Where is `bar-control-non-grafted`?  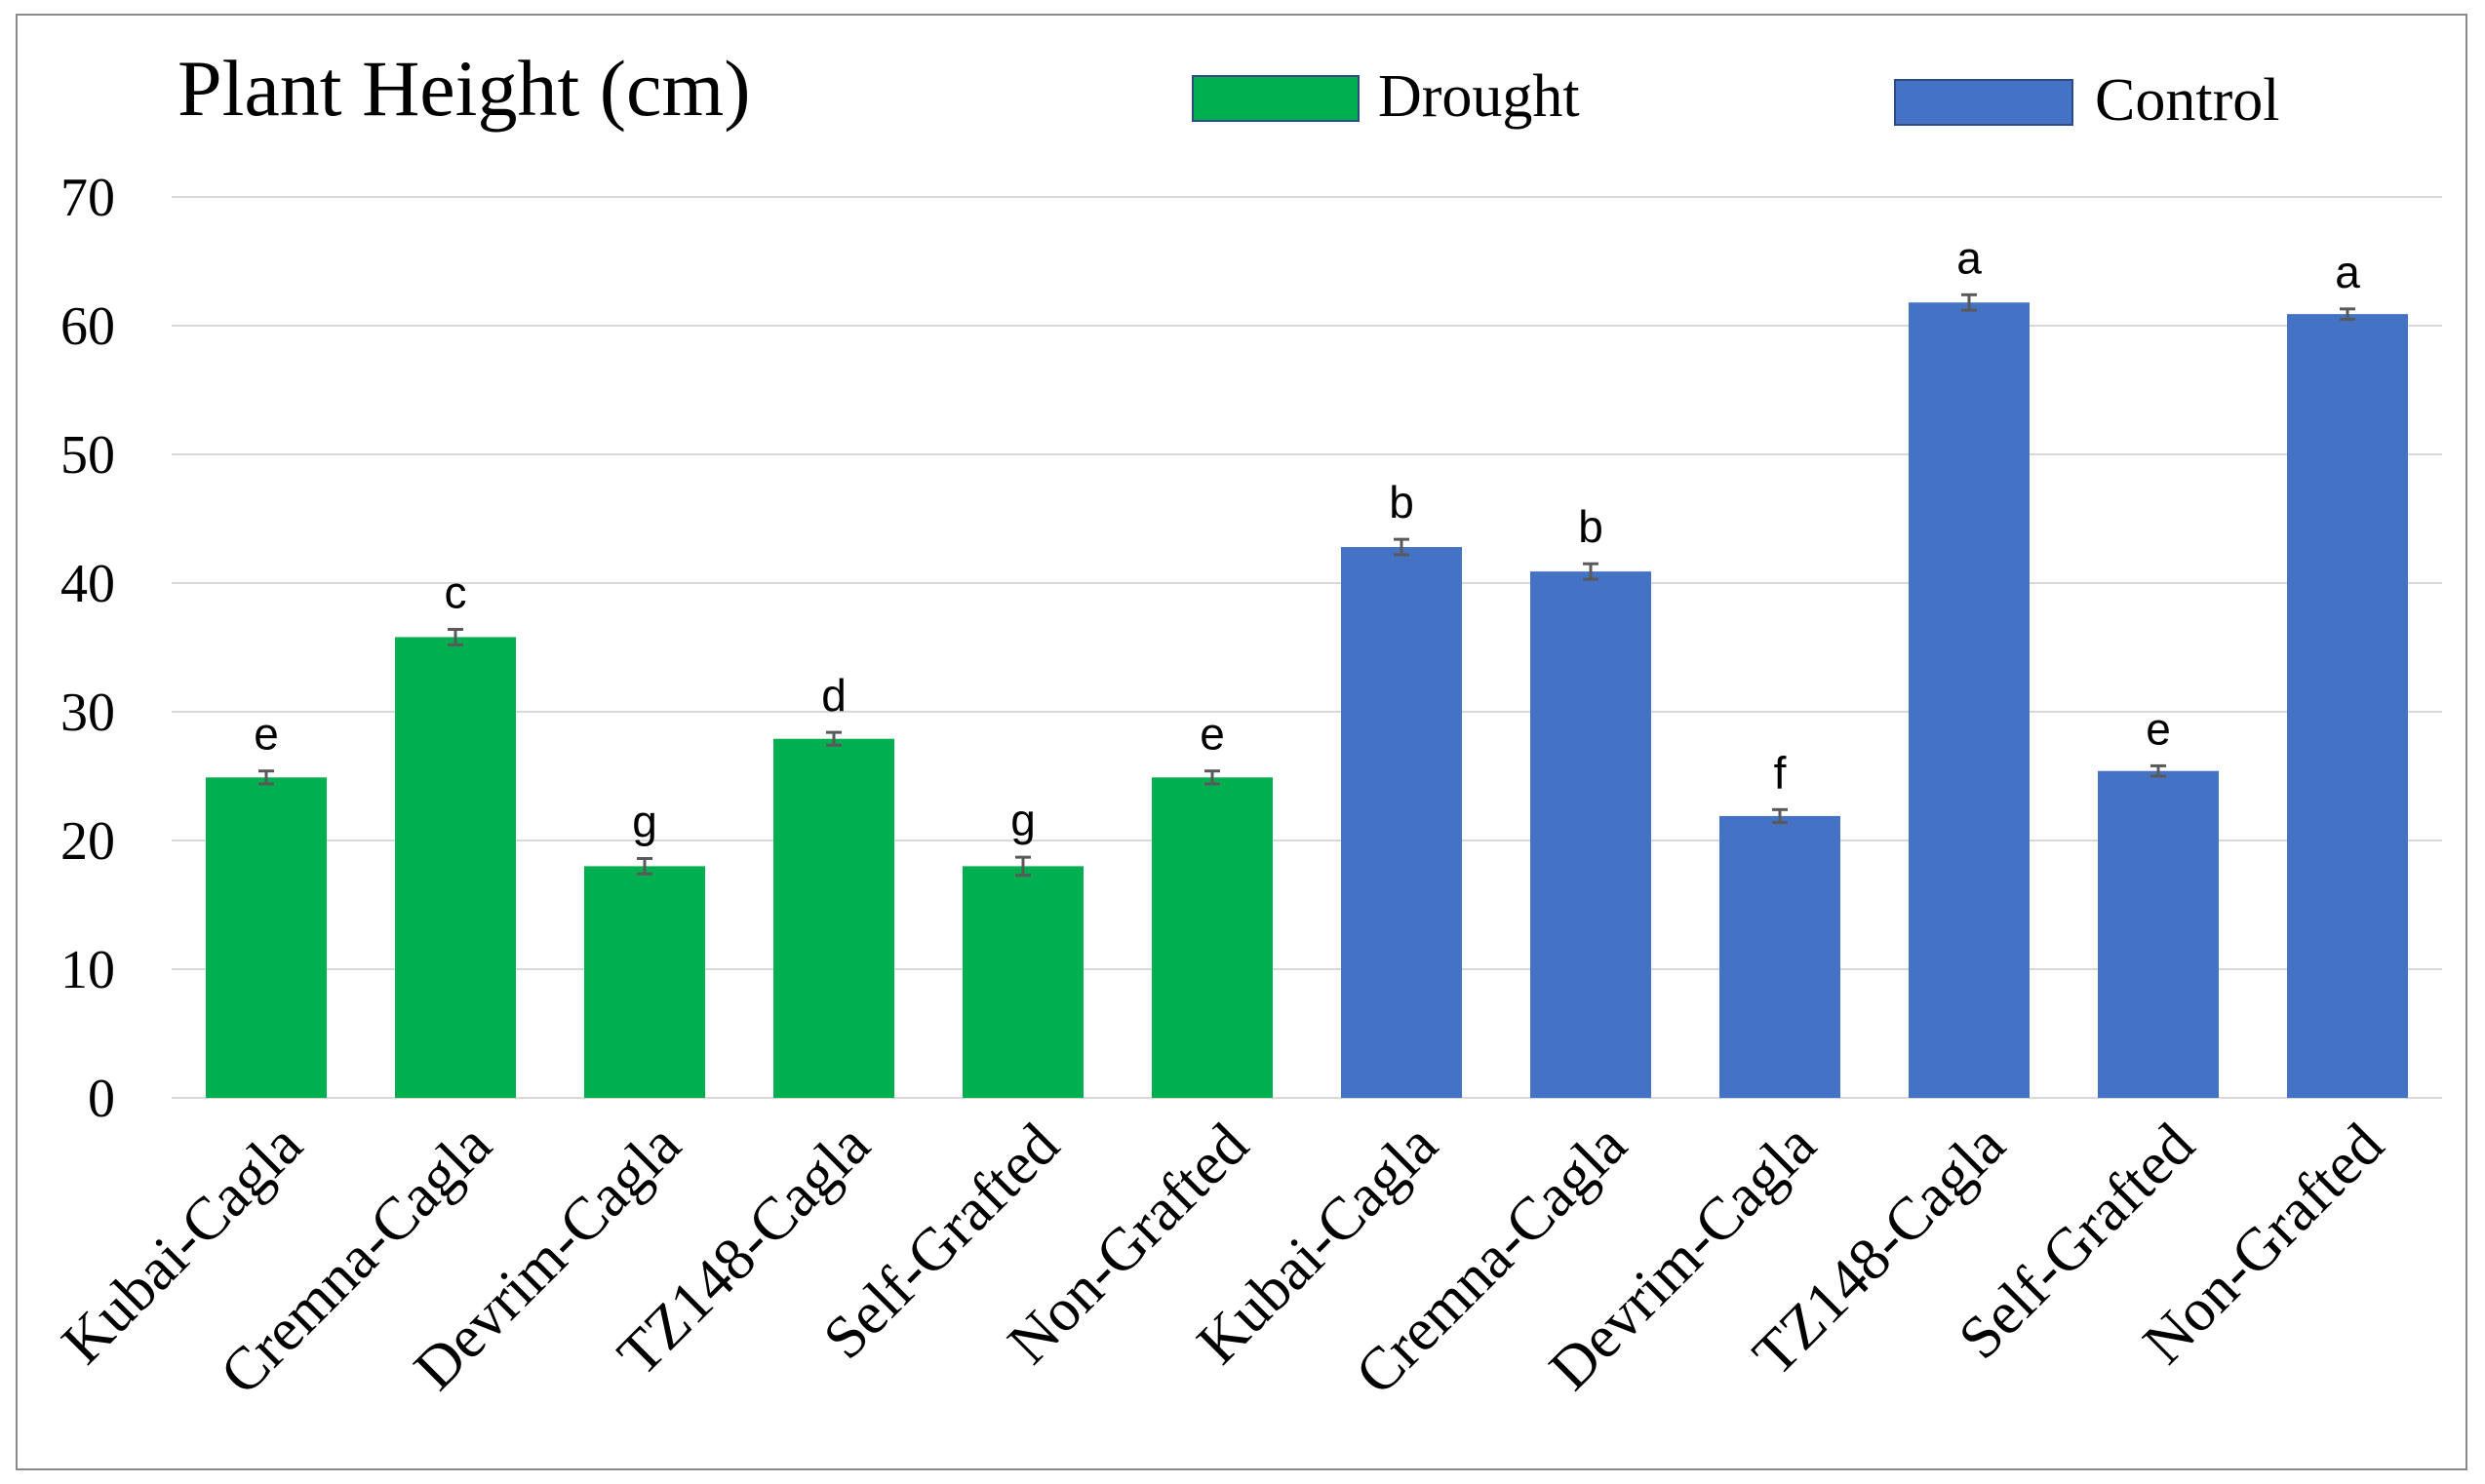
bar-control-non-grafted is located at coordinates (2347, 706).